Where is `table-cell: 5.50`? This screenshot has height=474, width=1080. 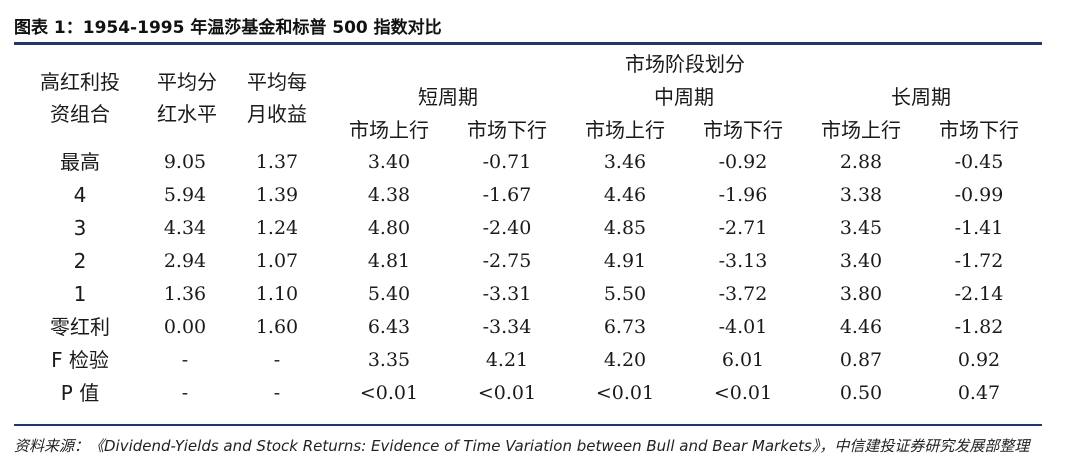 table-cell: 5.50 is located at coordinates (625, 294).